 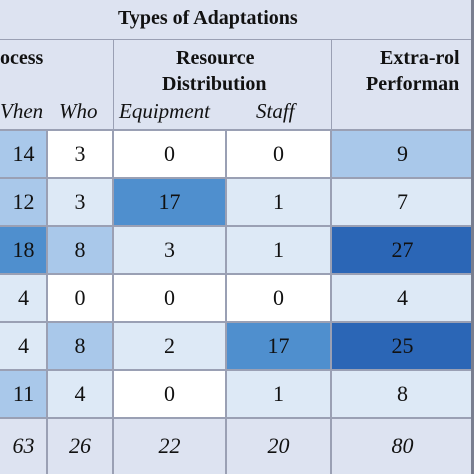 I want to click on cell-r6-who: 4, so click(x=80, y=394).